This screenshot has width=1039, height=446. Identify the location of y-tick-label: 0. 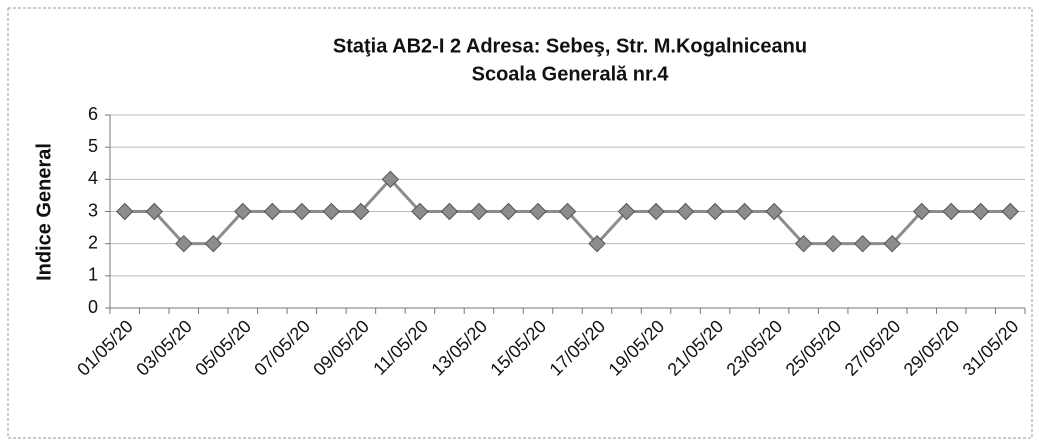
(93, 307).